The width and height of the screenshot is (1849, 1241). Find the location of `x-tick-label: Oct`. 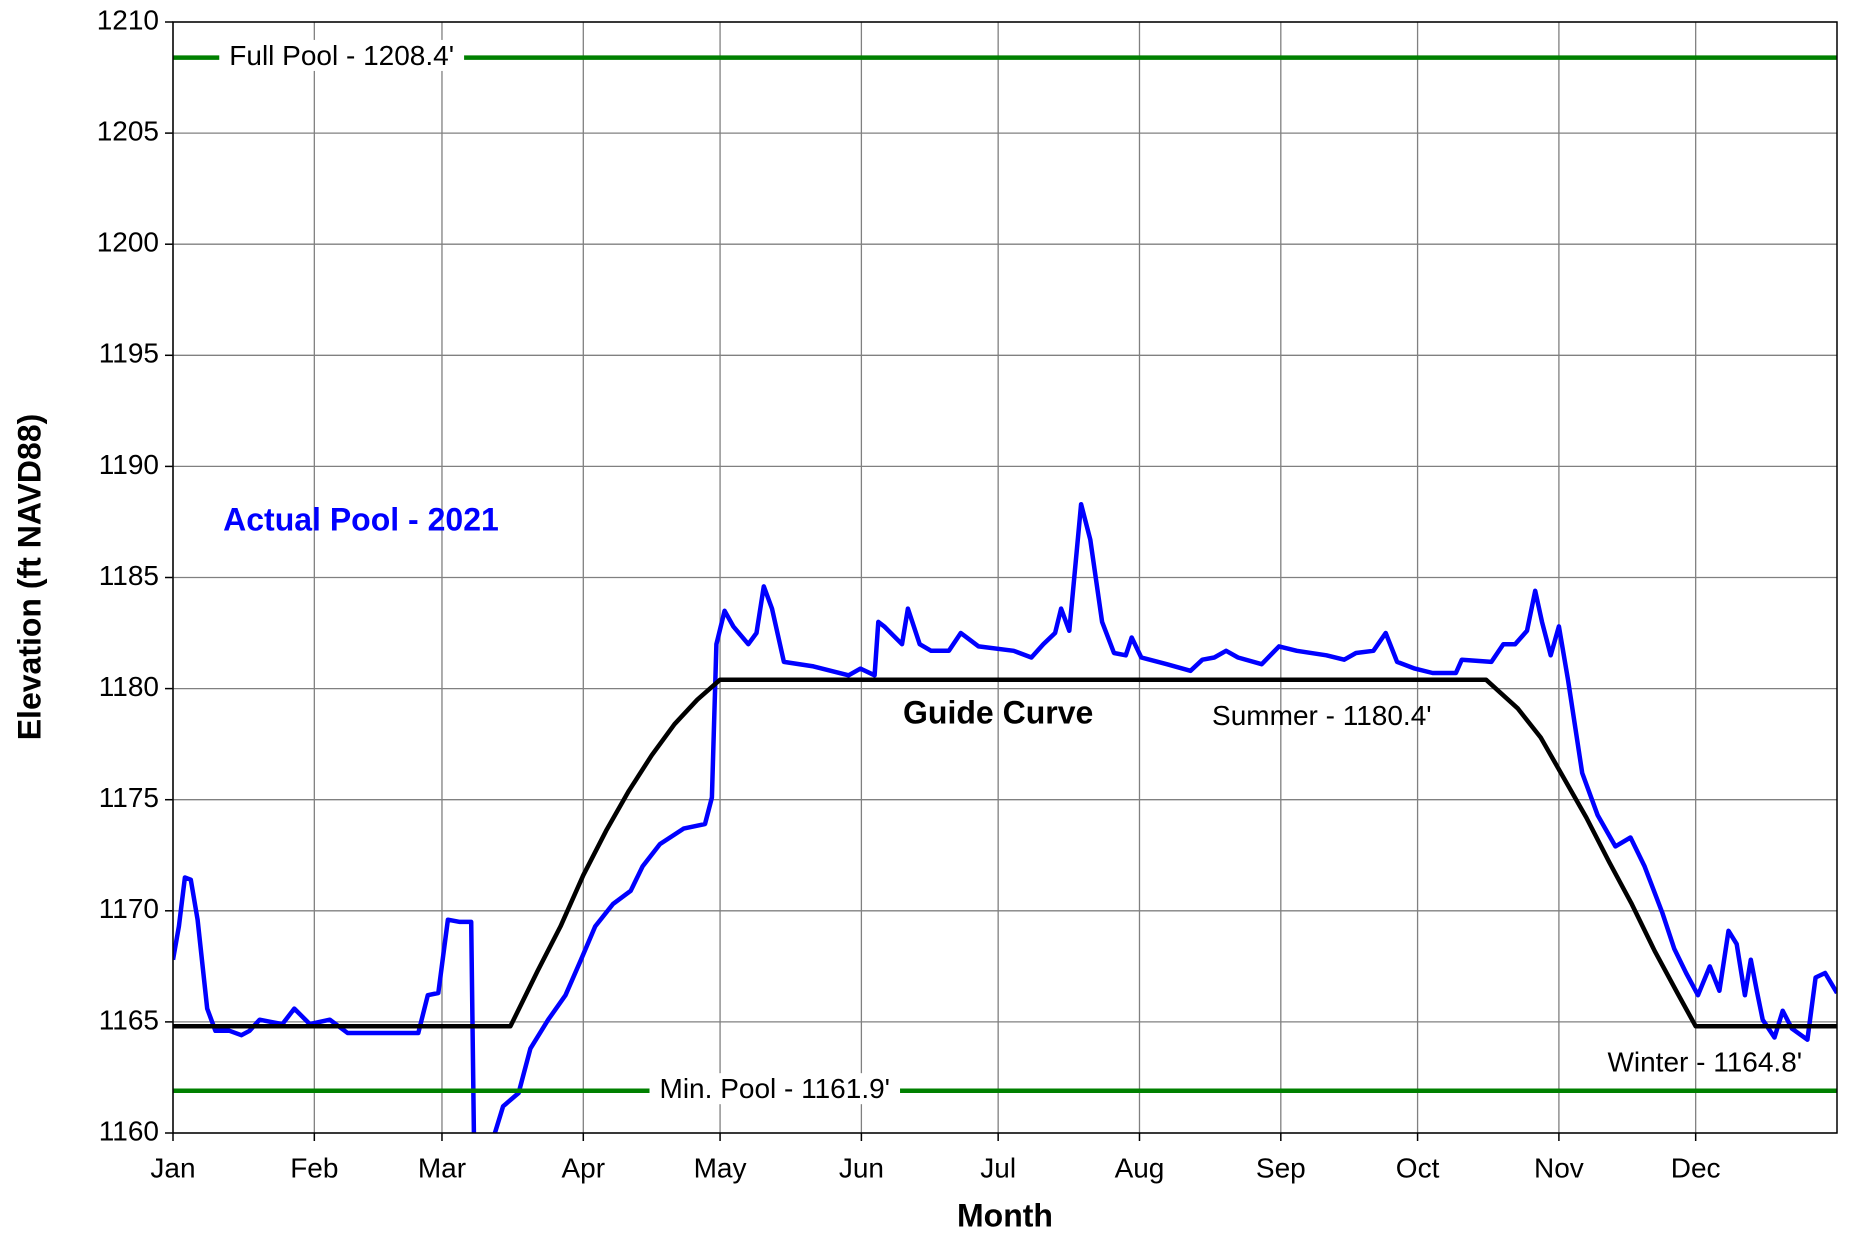

x-tick-label: Oct is located at coordinates (1418, 1167).